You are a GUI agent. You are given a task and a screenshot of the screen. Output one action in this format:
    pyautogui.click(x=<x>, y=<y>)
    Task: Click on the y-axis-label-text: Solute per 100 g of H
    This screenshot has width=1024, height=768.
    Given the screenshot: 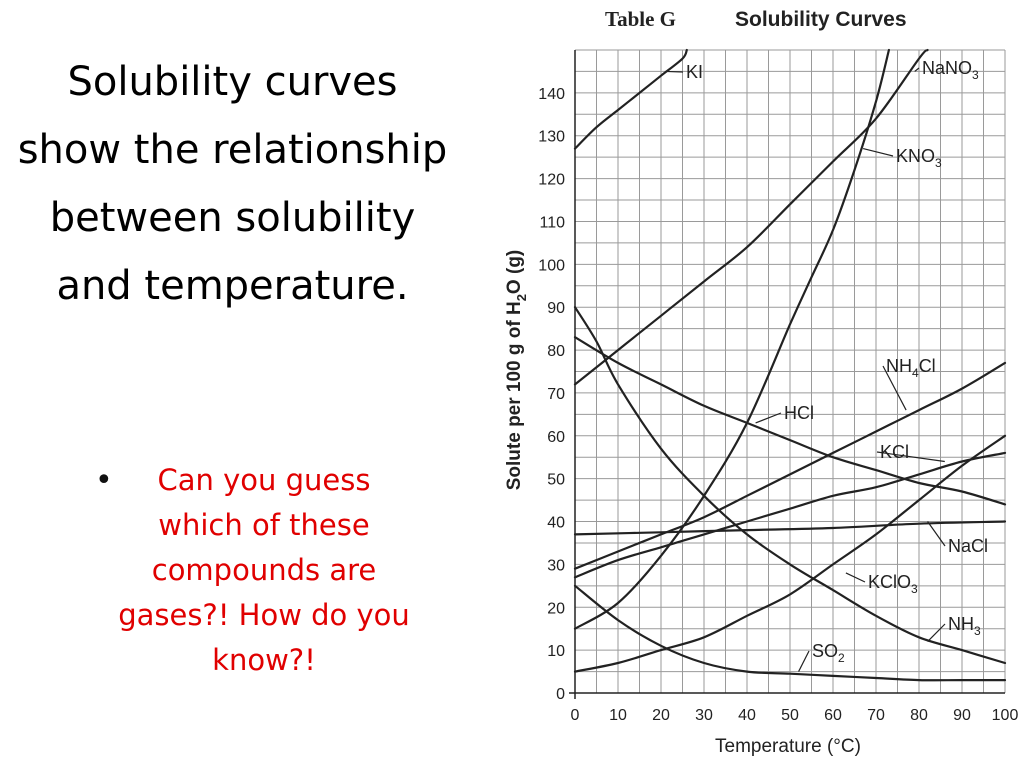 What is the action you would take?
    pyautogui.click(x=514, y=395)
    